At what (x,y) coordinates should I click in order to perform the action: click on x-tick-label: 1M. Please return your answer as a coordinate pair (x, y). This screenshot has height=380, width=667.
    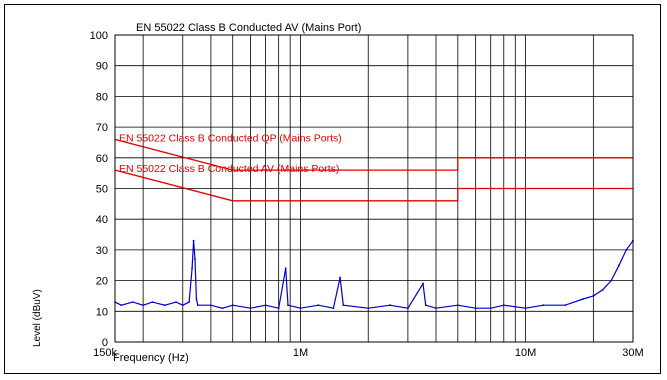
    Looking at the image, I should click on (300, 353).